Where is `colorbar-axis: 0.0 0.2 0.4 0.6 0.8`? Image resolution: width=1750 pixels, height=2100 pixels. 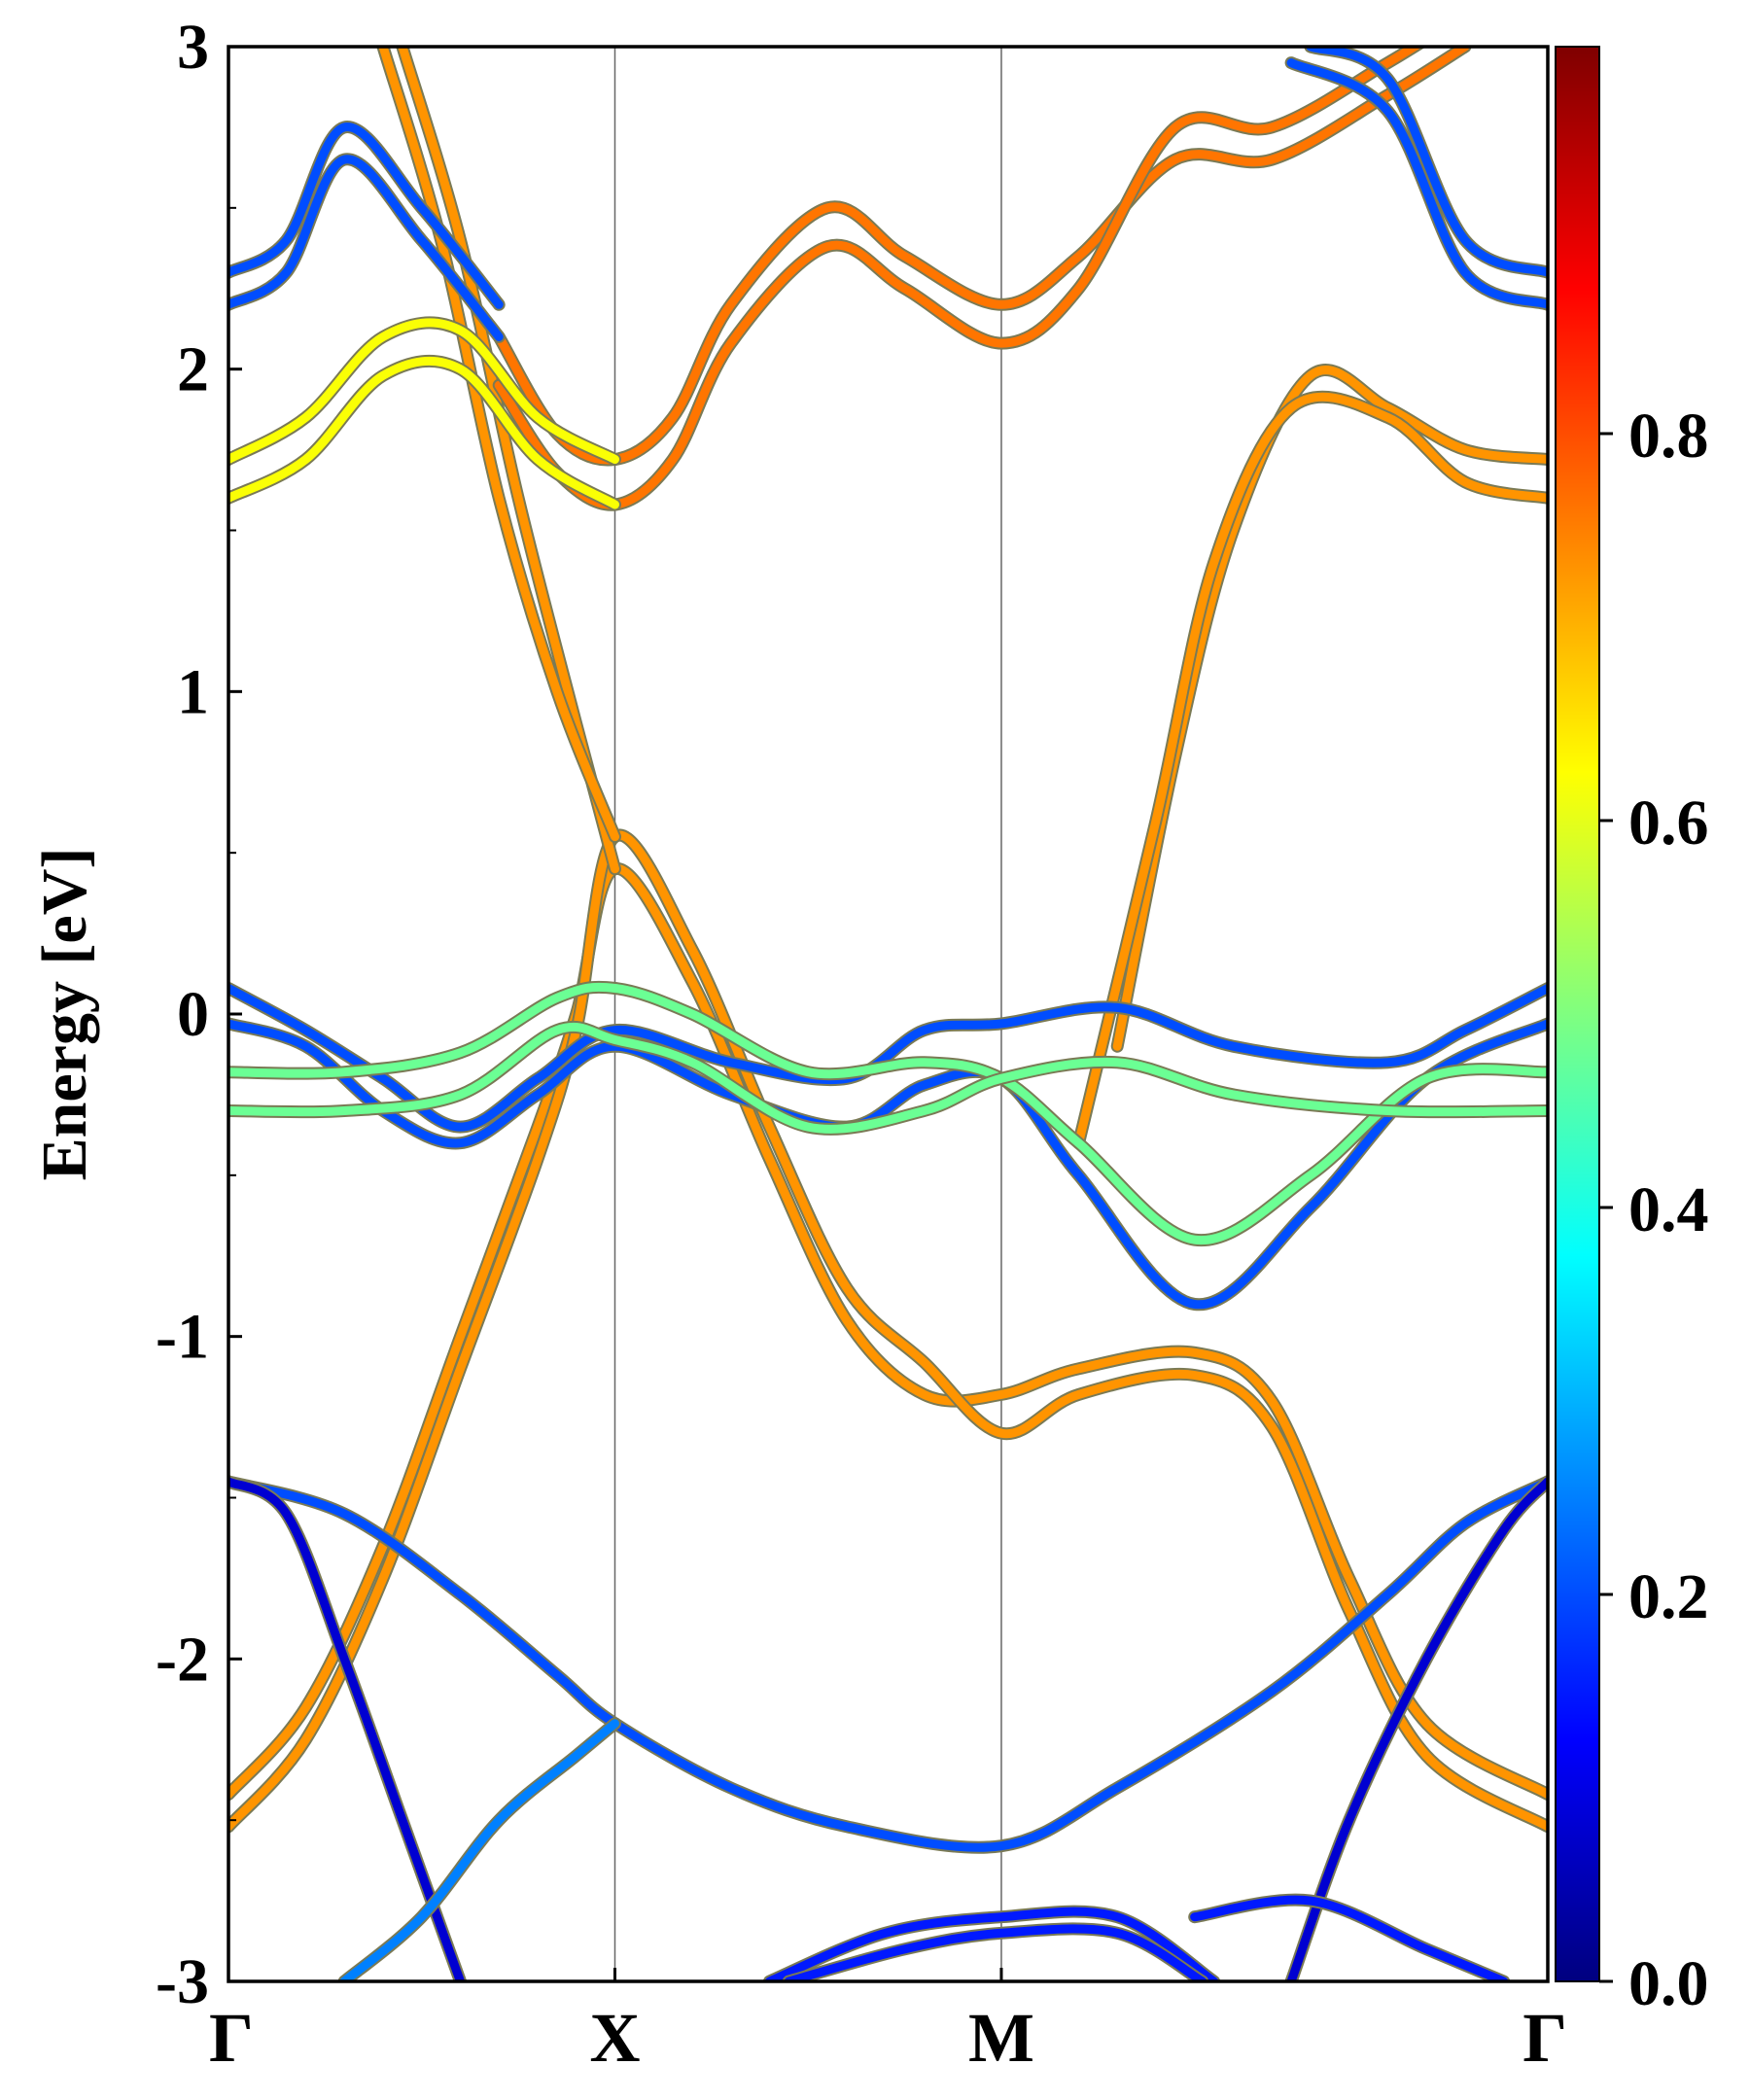
colorbar-axis: 0.0 0.2 0.4 0.6 0.8 is located at coordinates (1654, 1210).